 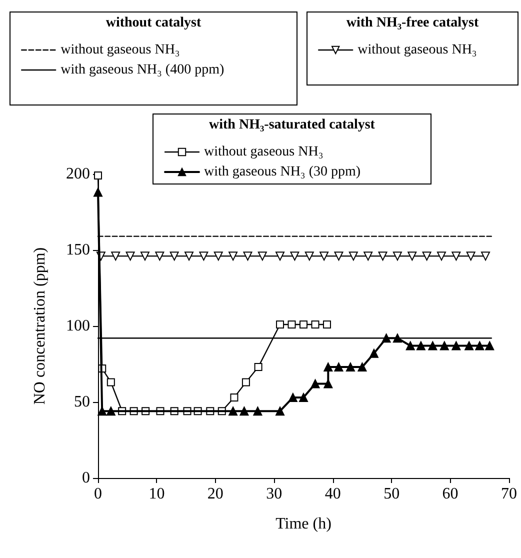 I want to click on y-tick-label: 200, so click(x=78, y=174).